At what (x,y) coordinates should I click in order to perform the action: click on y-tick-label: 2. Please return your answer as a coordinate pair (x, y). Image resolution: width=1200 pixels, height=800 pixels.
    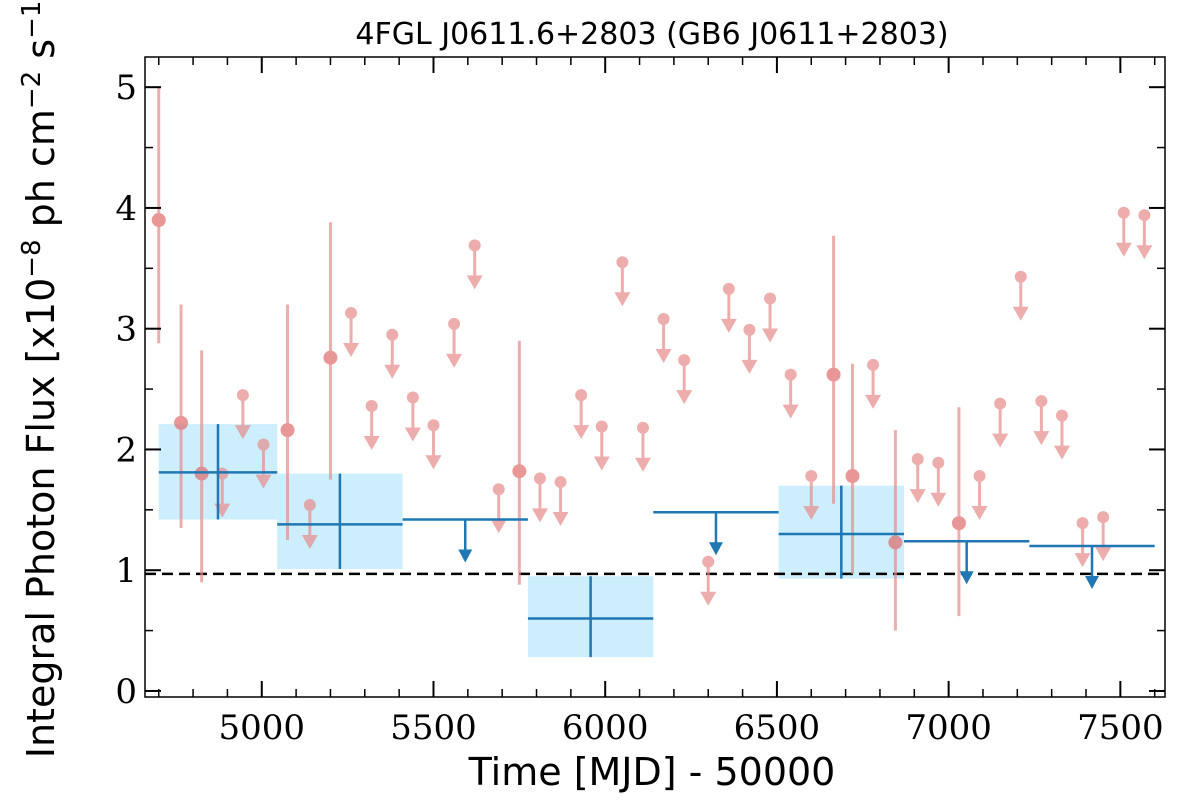
    Looking at the image, I should click on (126, 450).